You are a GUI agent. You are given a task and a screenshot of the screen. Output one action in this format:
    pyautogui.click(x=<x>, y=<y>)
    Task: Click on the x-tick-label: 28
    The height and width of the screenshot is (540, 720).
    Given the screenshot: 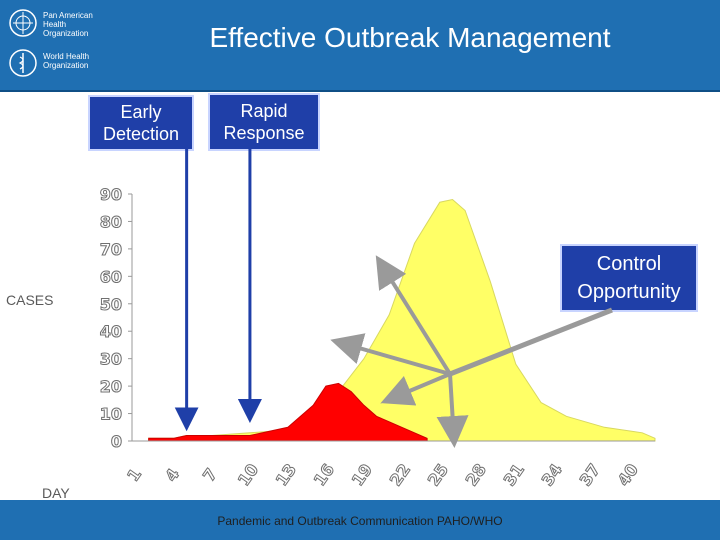 What is the action you would take?
    pyautogui.click(x=476, y=474)
    